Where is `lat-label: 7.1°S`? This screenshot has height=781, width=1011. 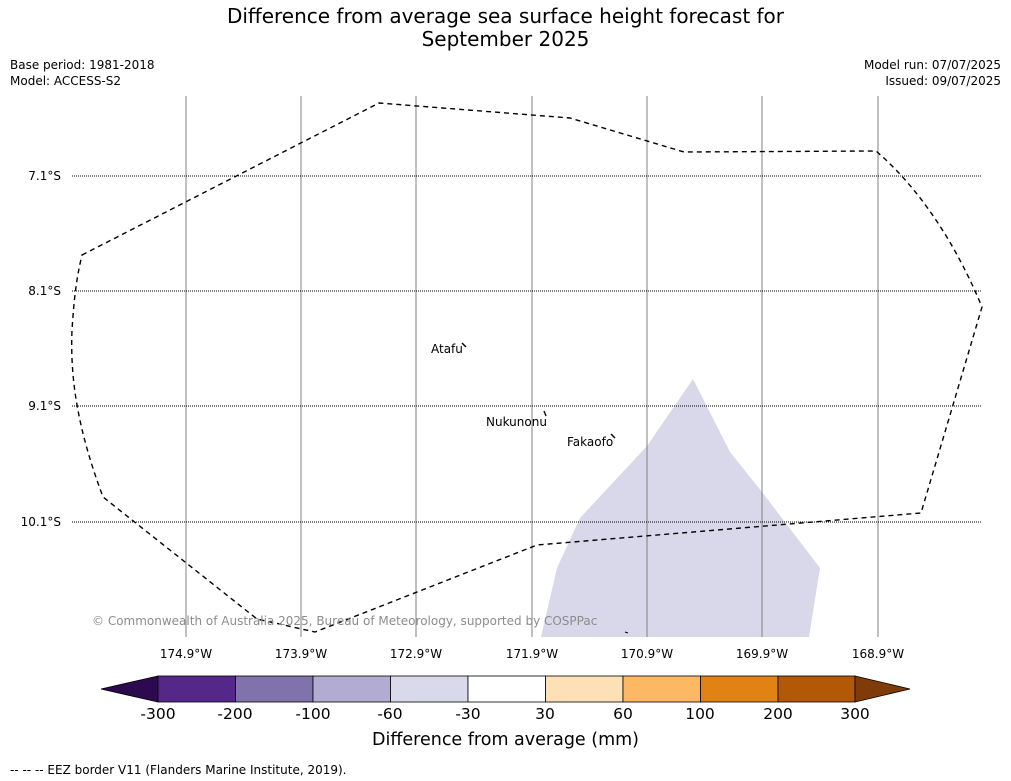
lat-label: 7.1°S is located at coordinates (44, 176).